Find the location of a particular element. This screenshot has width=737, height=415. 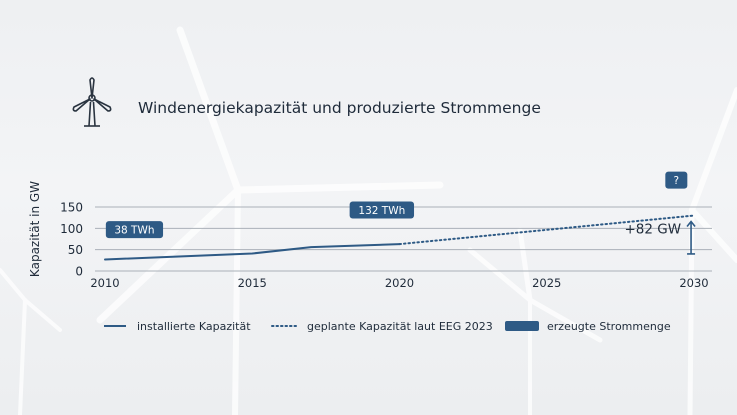

y-axis-label: Kapazität in GW is located at coordinates (35, 229).